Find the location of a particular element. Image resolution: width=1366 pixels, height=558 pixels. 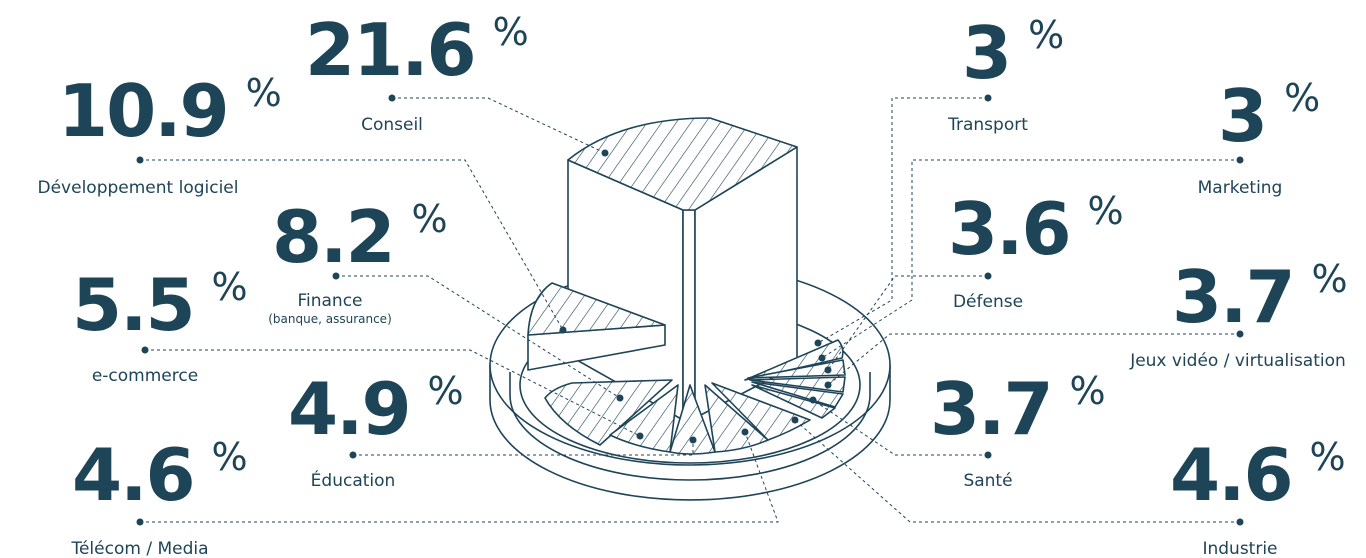

slice-dev is located at coordinates (596, 326).